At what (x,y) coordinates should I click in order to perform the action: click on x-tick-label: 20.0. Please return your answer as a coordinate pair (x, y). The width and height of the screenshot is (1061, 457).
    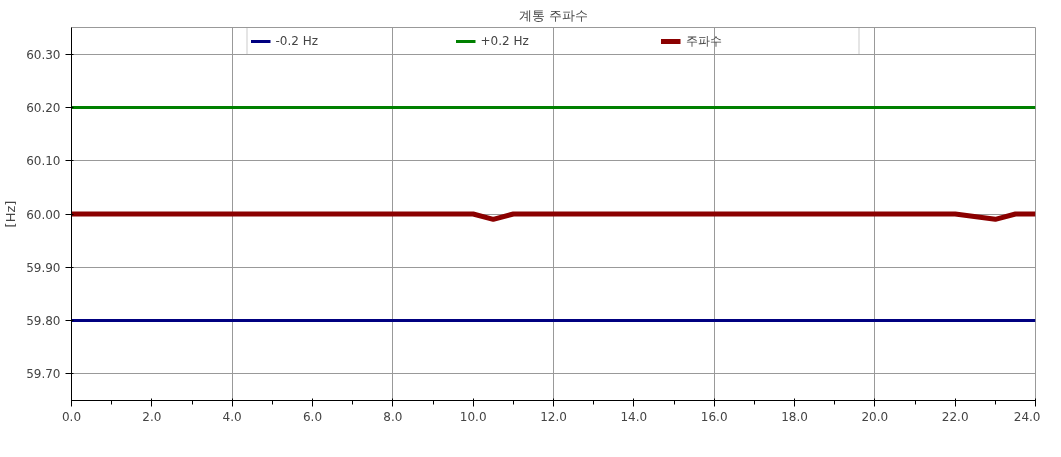
    Looking at the image, I should click on (875, 416).